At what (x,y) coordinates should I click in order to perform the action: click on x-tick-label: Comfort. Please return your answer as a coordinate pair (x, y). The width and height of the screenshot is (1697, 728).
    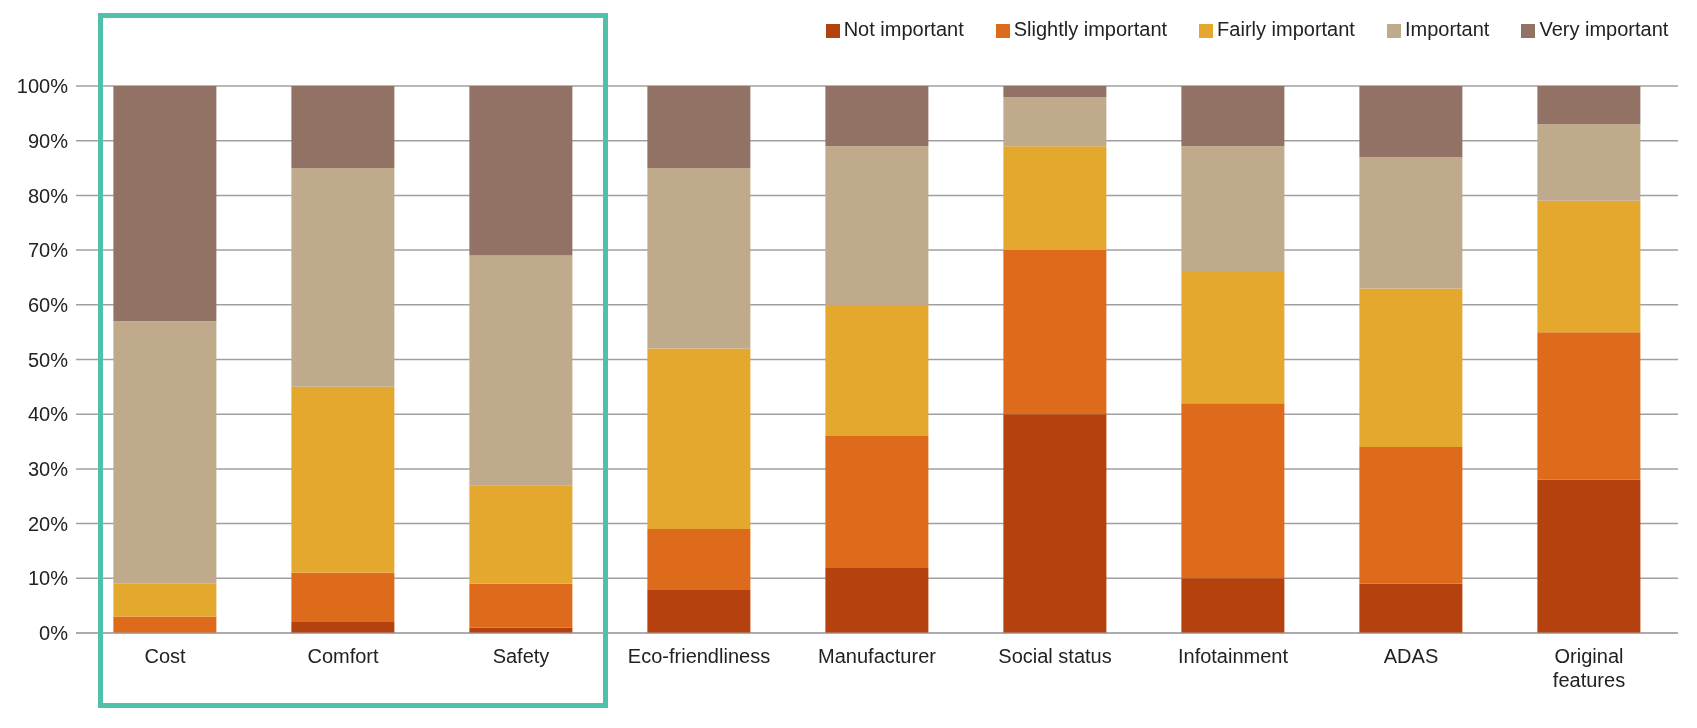
    Looking at the image, I should click on (343, 656).